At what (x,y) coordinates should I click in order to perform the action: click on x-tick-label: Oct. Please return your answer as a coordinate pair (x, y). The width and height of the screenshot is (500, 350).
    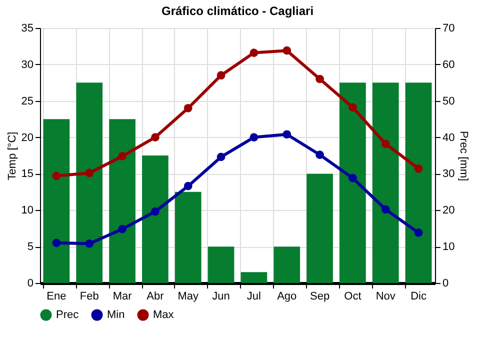
    Looking at the image, I should click on (353, 296).